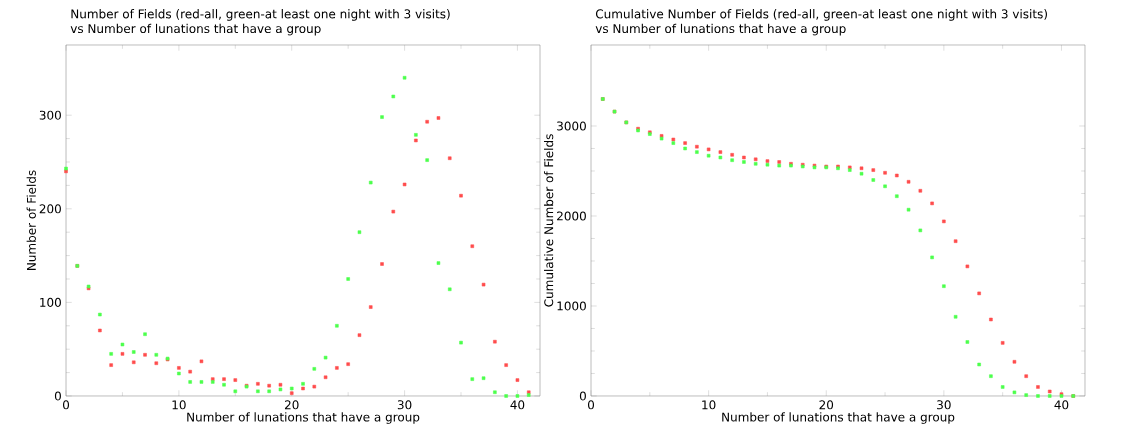 This screenshot has height=442, width=1130. I want to click on y-tick-label: 1000, so click(571, 306).